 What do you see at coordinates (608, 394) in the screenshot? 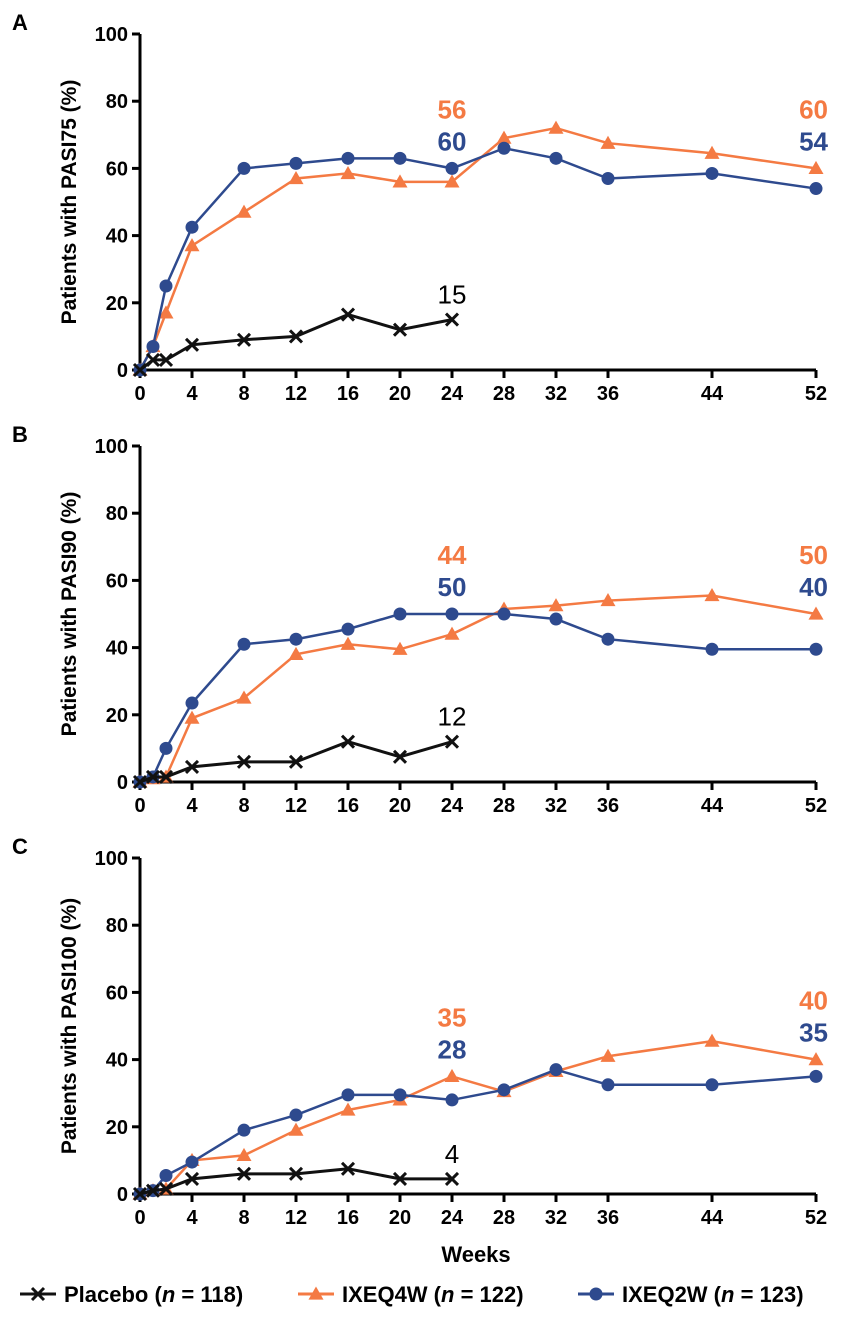
I see `x-tick-label: 36` at bounding box center [608, 394].